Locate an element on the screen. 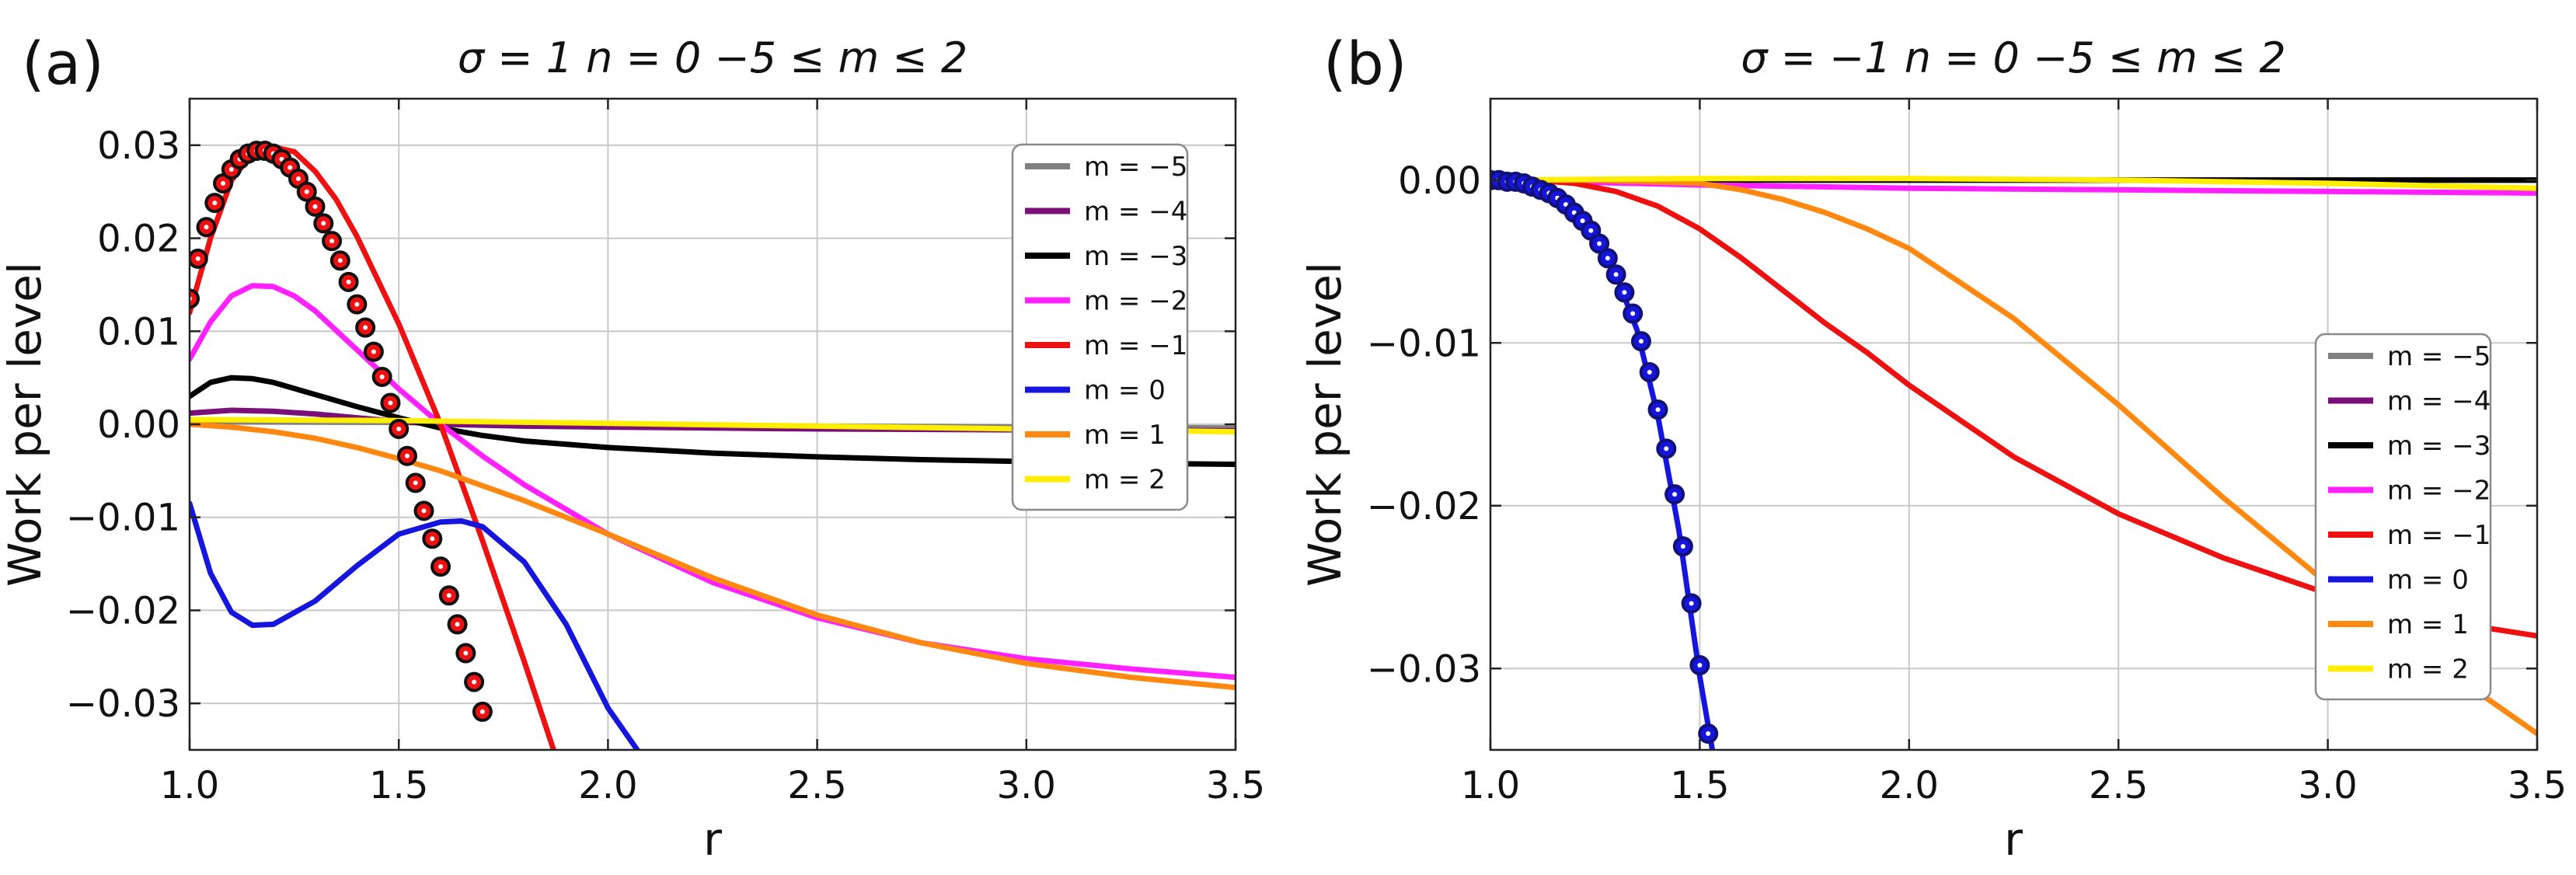  chart-title: σ = 1 n = 0 −5 ≤ m ≤ 2 is located at coordinates (712, 58).